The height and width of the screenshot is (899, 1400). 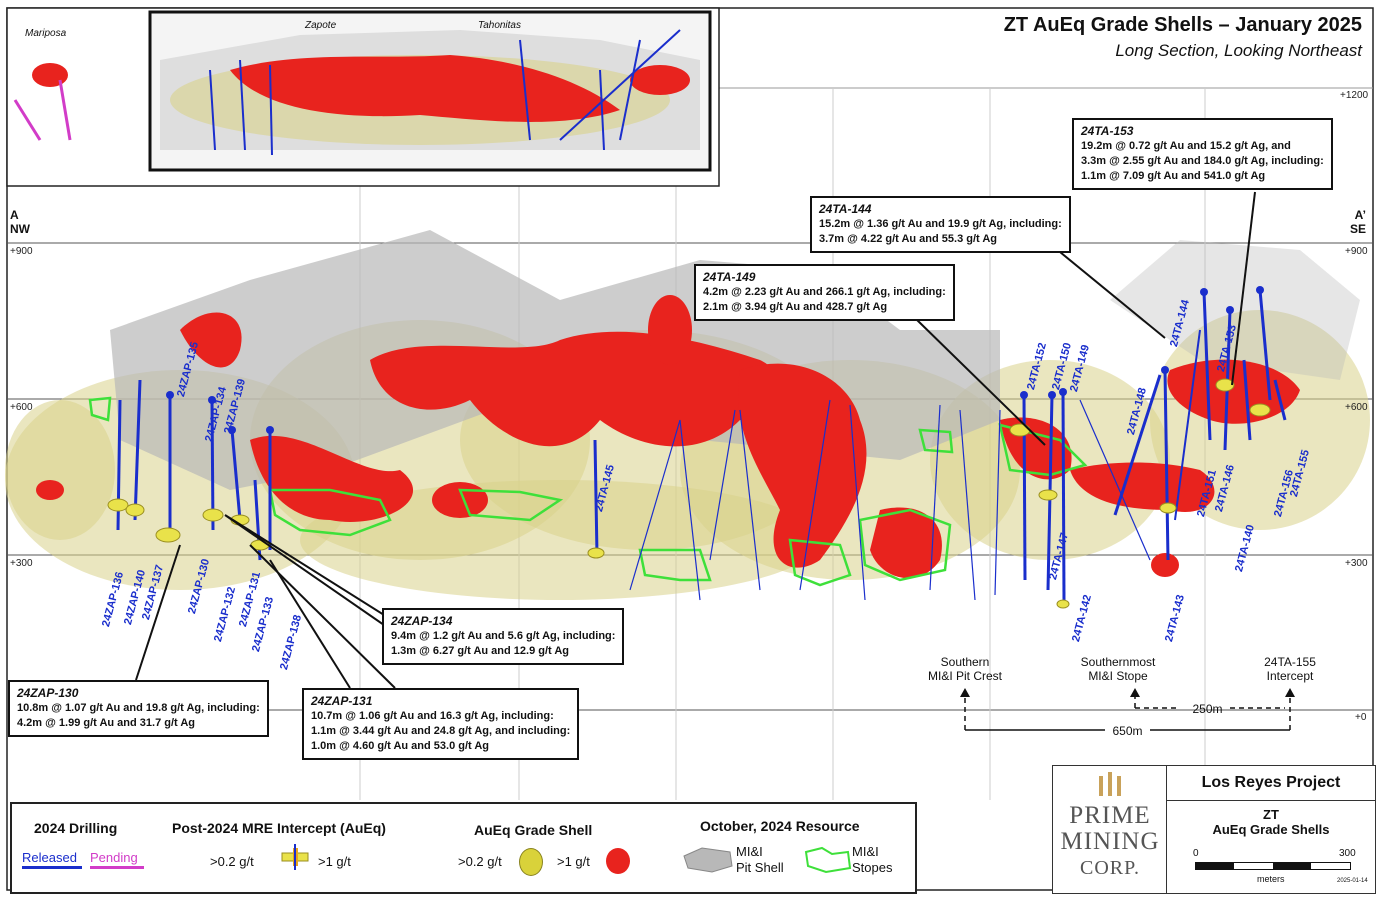 What do you see at coordinates (114, 857) in the screenshot?
I see `legend-pending: Pending` at bounding box center [114, 857].